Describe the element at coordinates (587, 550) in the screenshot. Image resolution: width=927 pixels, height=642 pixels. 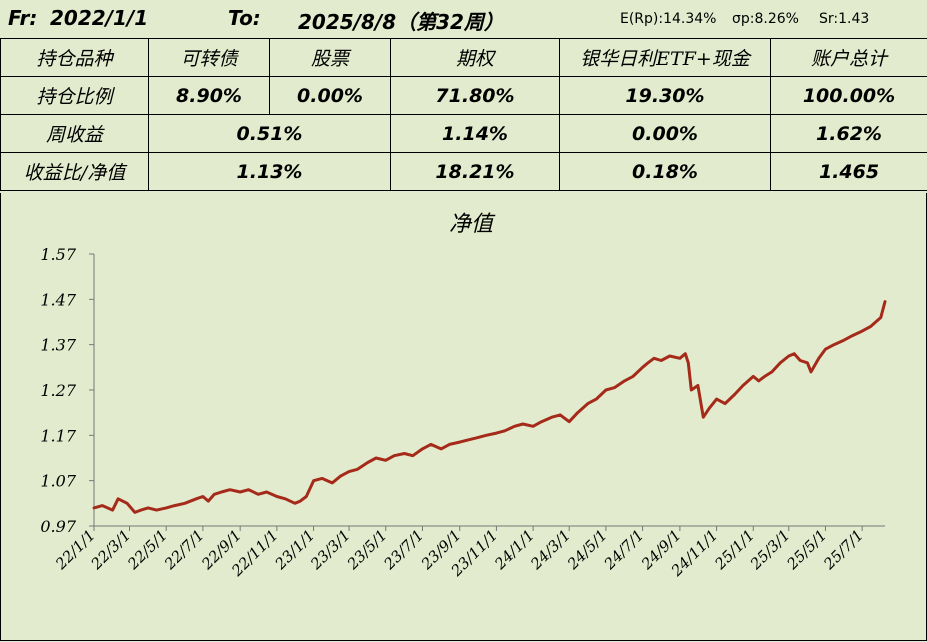
I see `x-tick-label: 24/5/1` at that location.